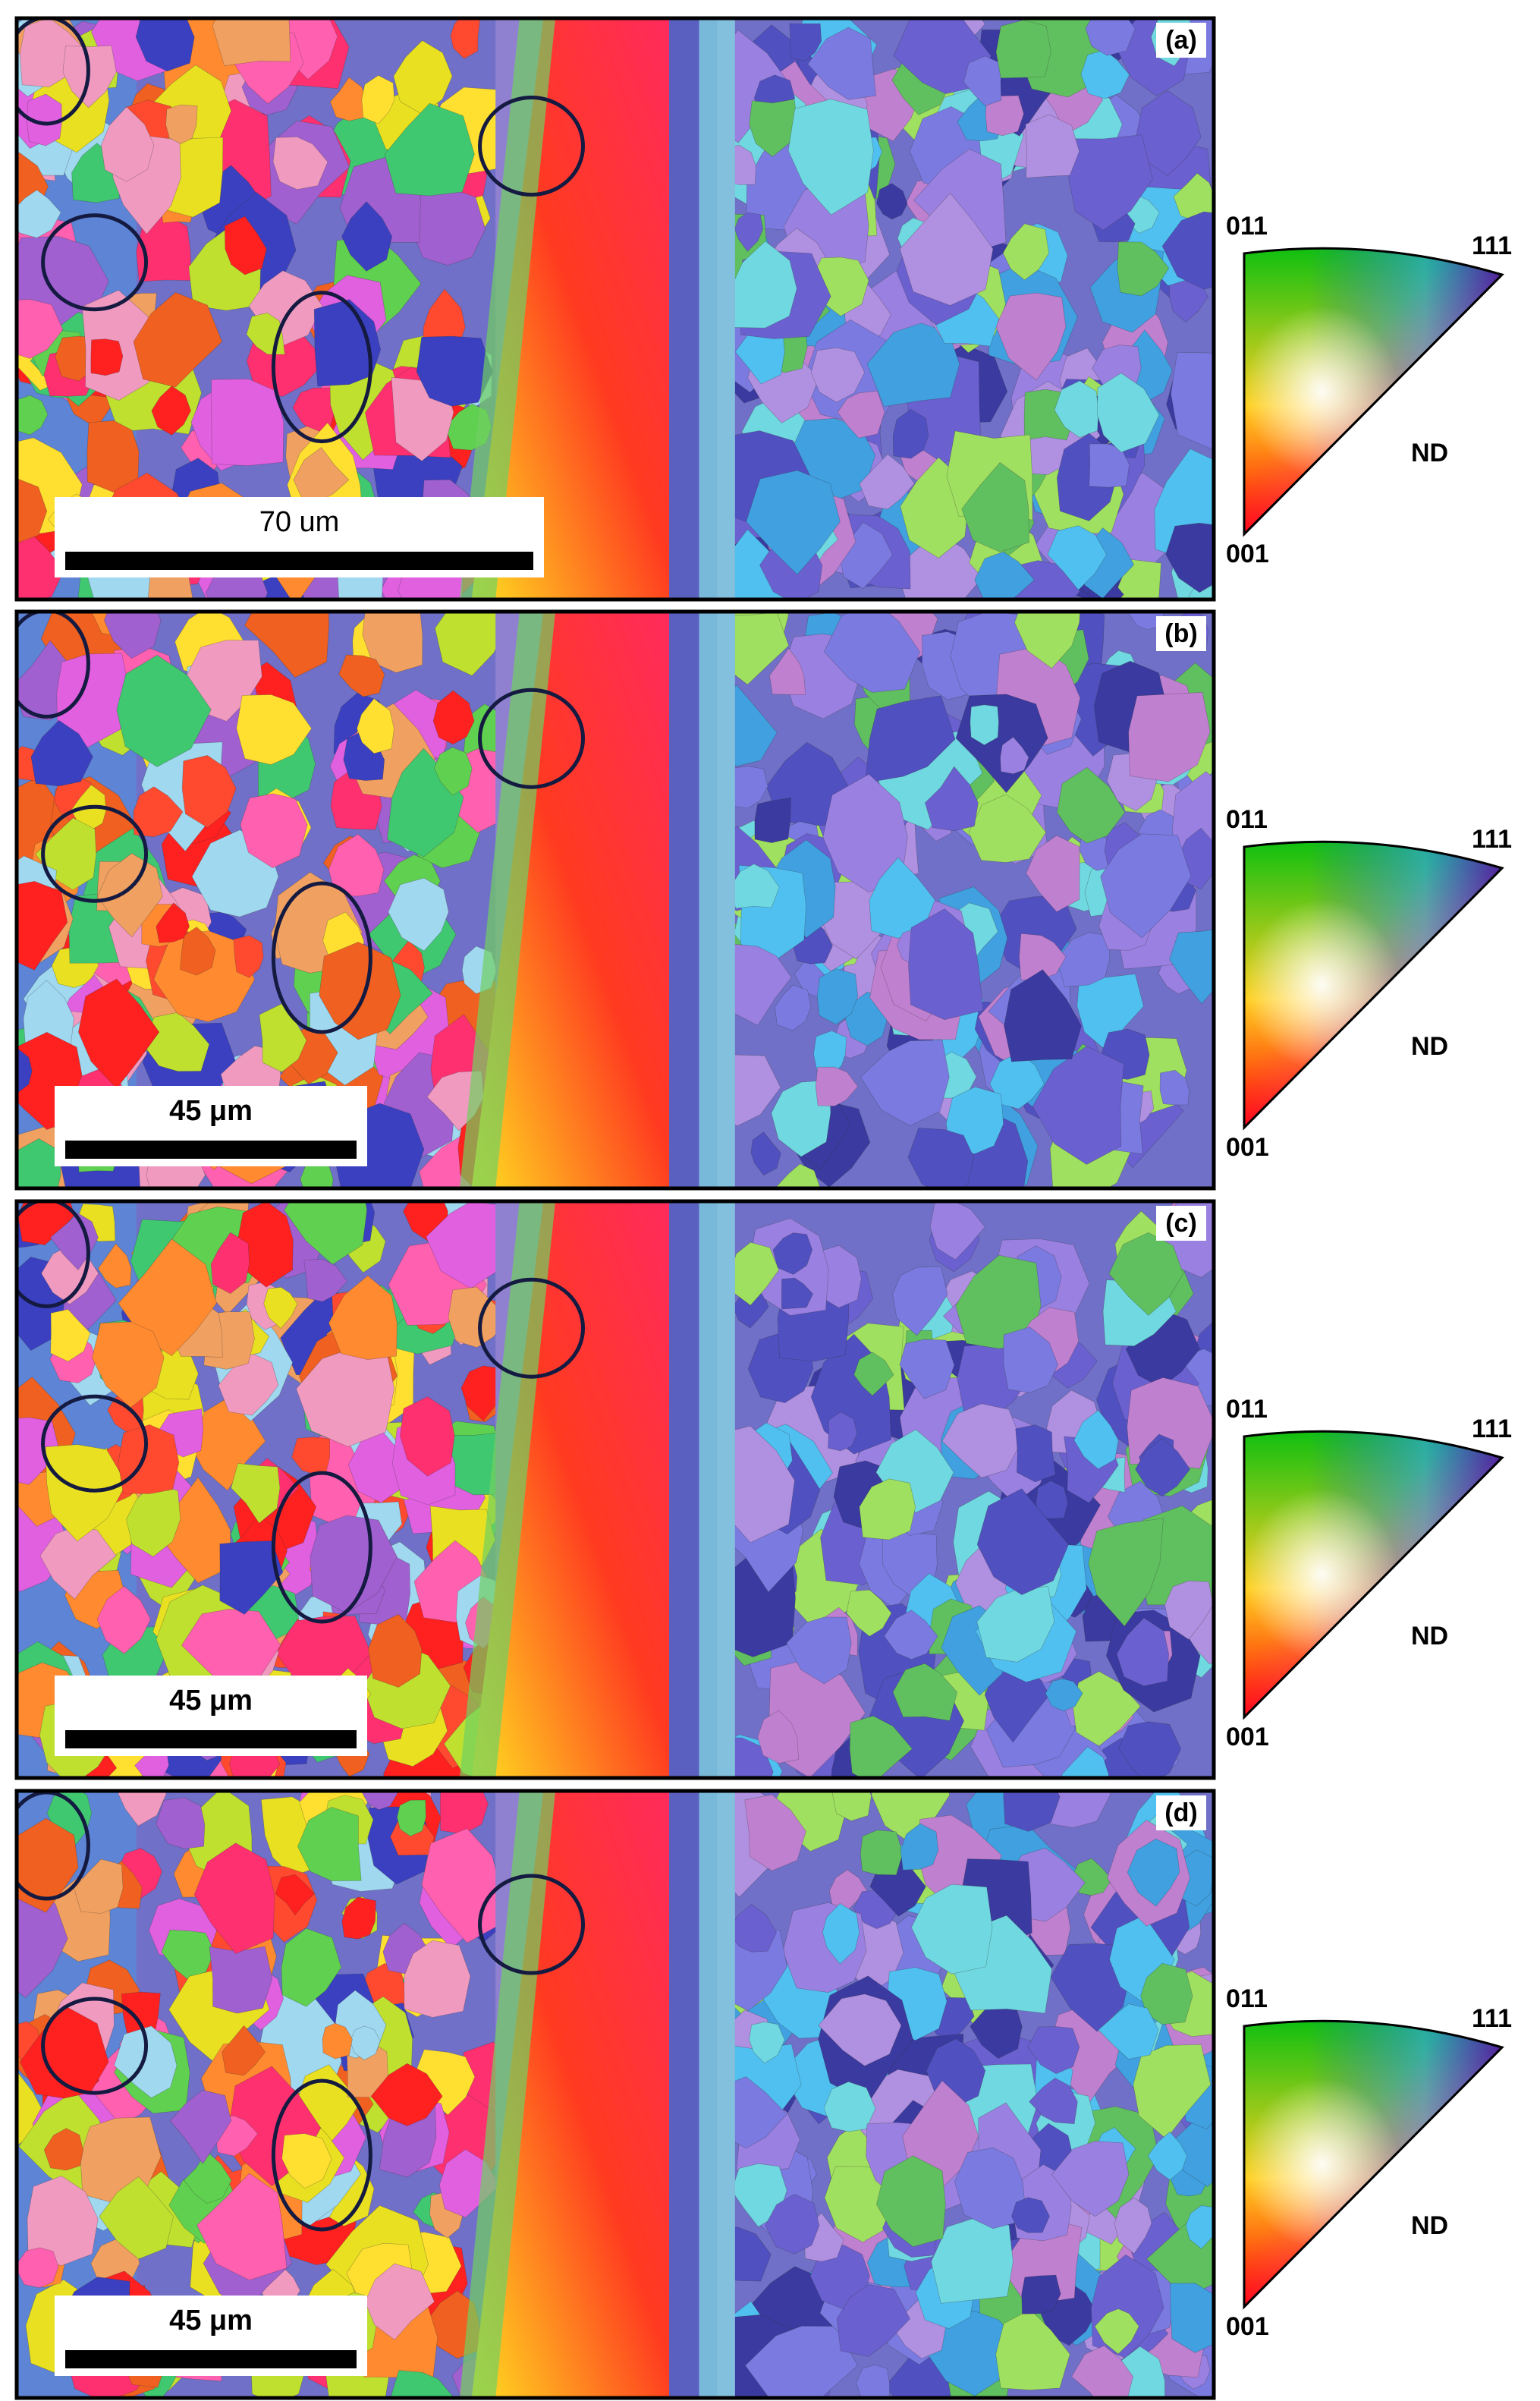 Image resolution: width=1540 pixels, height=2401 pixels. I want to click on scale-bar-label: 70 um, so click(299, 522).